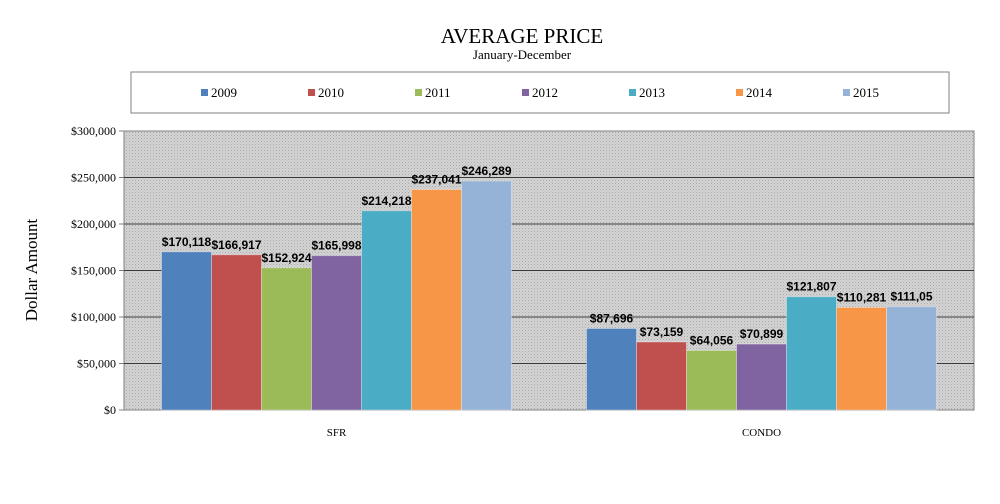 Image resolution: width=1000 pixels, height=504 pixels. Describe the element at coordinates (93, 317) in the screenshot. I see `y-tick-label: $100,000` at that location.